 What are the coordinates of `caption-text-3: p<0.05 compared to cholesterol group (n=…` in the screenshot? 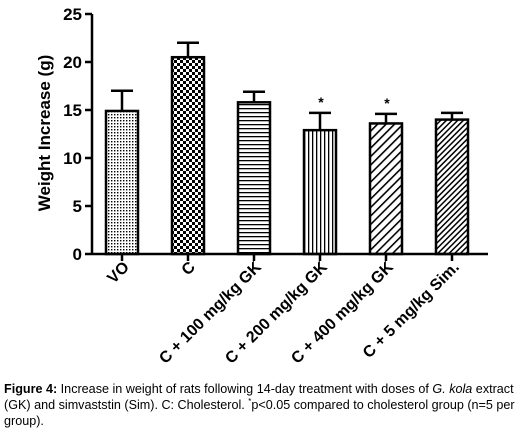 It's located at (259, 413).